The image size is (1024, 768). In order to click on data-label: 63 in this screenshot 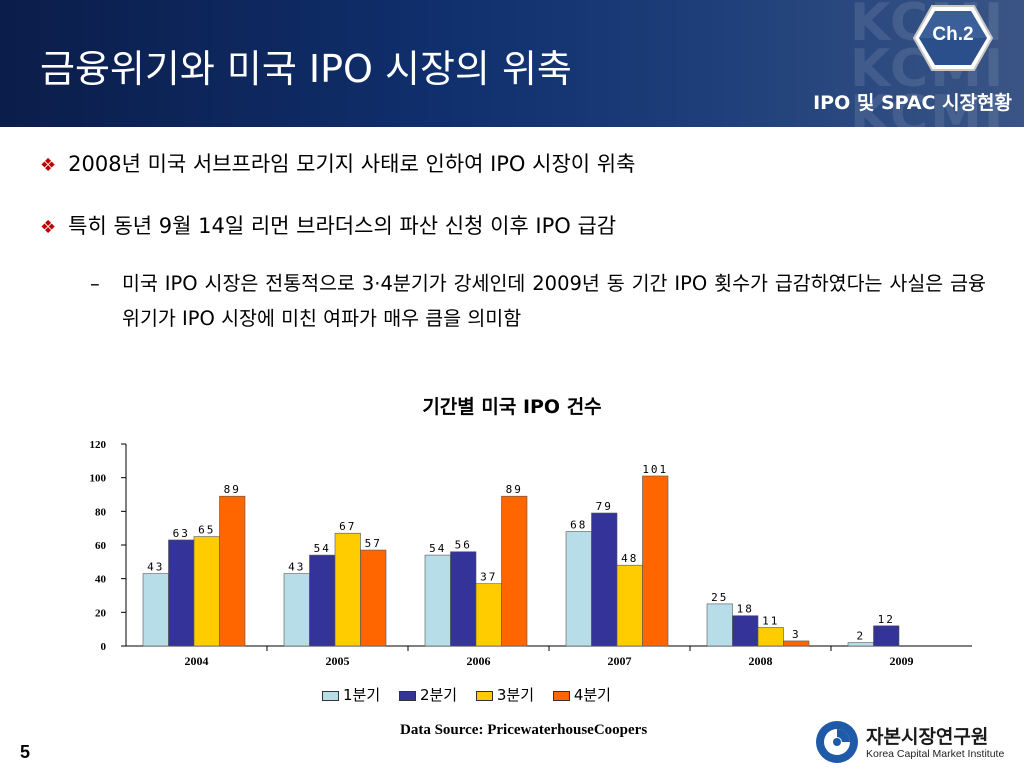, I will do `click(181, 533)`.